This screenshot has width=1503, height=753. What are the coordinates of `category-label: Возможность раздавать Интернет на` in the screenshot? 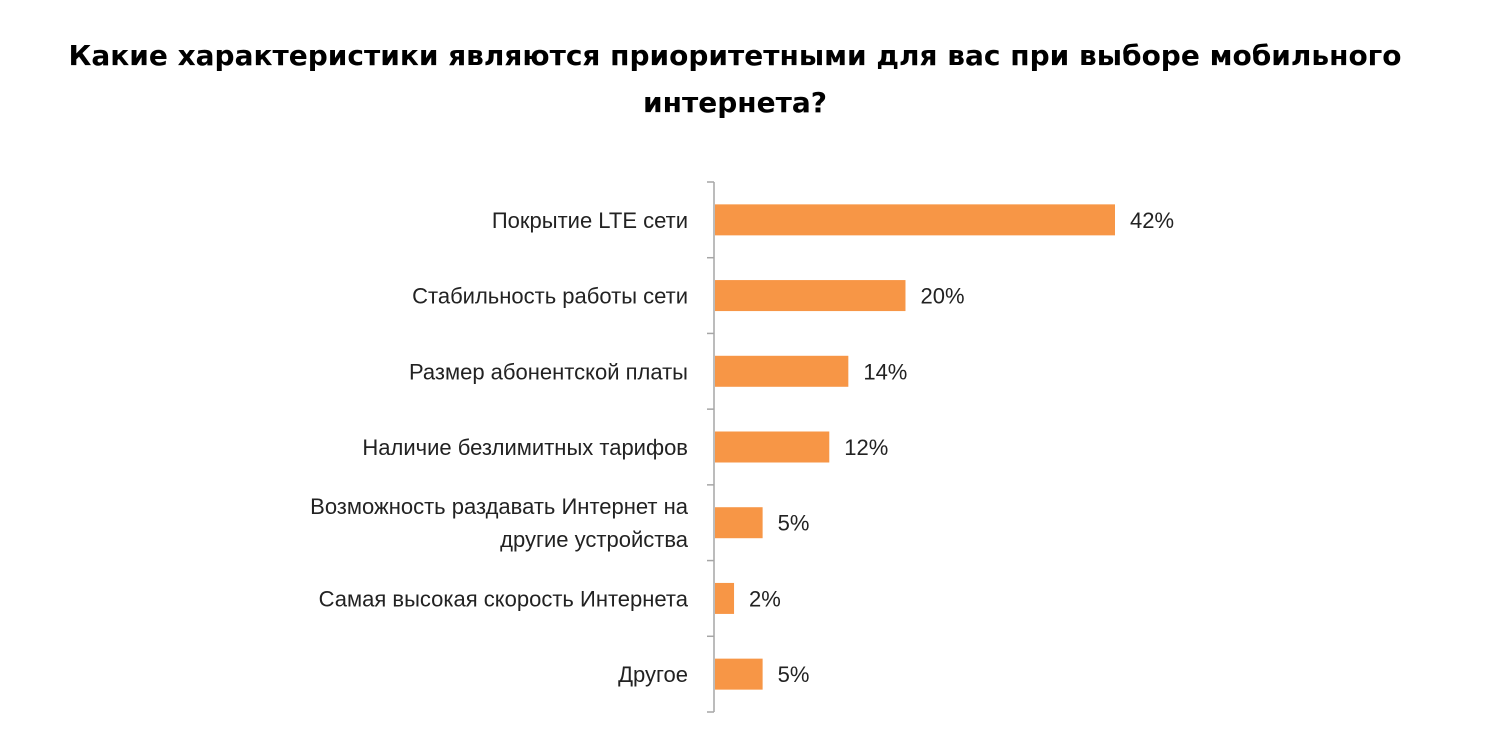 It's located at (499, 506).